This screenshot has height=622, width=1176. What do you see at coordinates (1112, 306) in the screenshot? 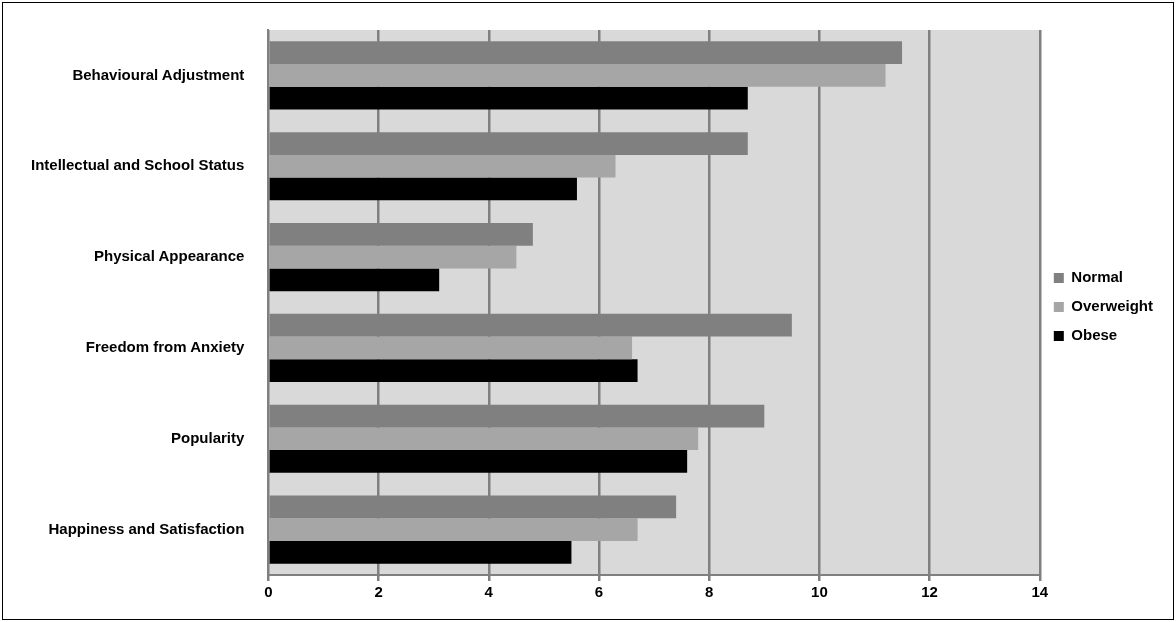
I see `legend-label: Overweight` at bounding box center [1112, 306].